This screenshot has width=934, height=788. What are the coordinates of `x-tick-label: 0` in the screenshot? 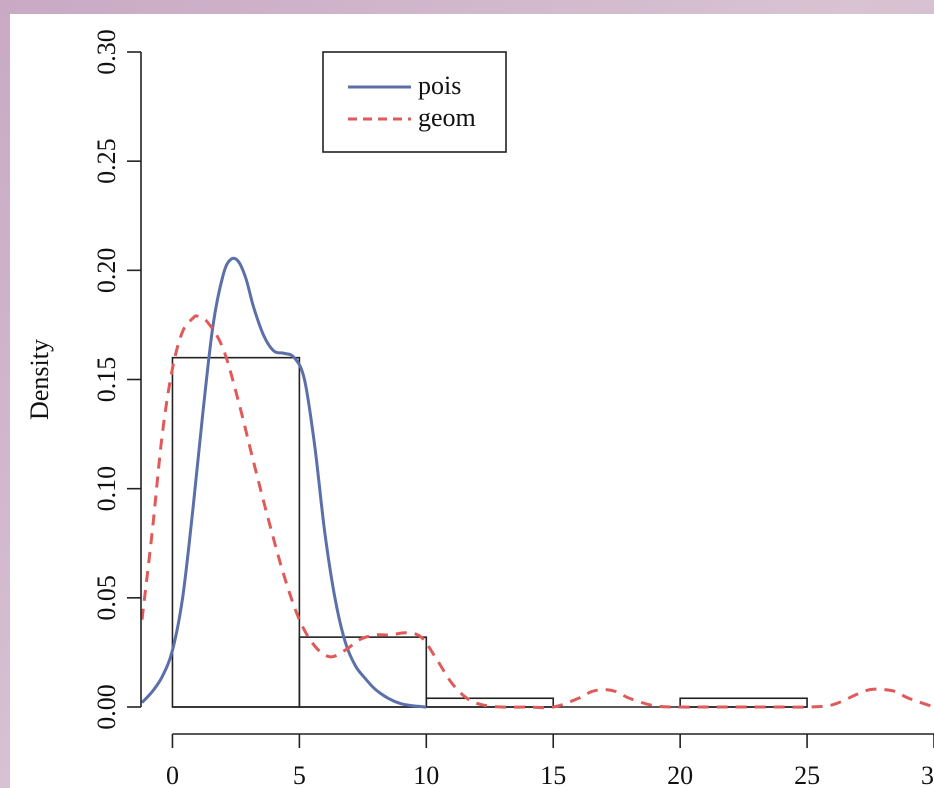 It's located at (172, 774).